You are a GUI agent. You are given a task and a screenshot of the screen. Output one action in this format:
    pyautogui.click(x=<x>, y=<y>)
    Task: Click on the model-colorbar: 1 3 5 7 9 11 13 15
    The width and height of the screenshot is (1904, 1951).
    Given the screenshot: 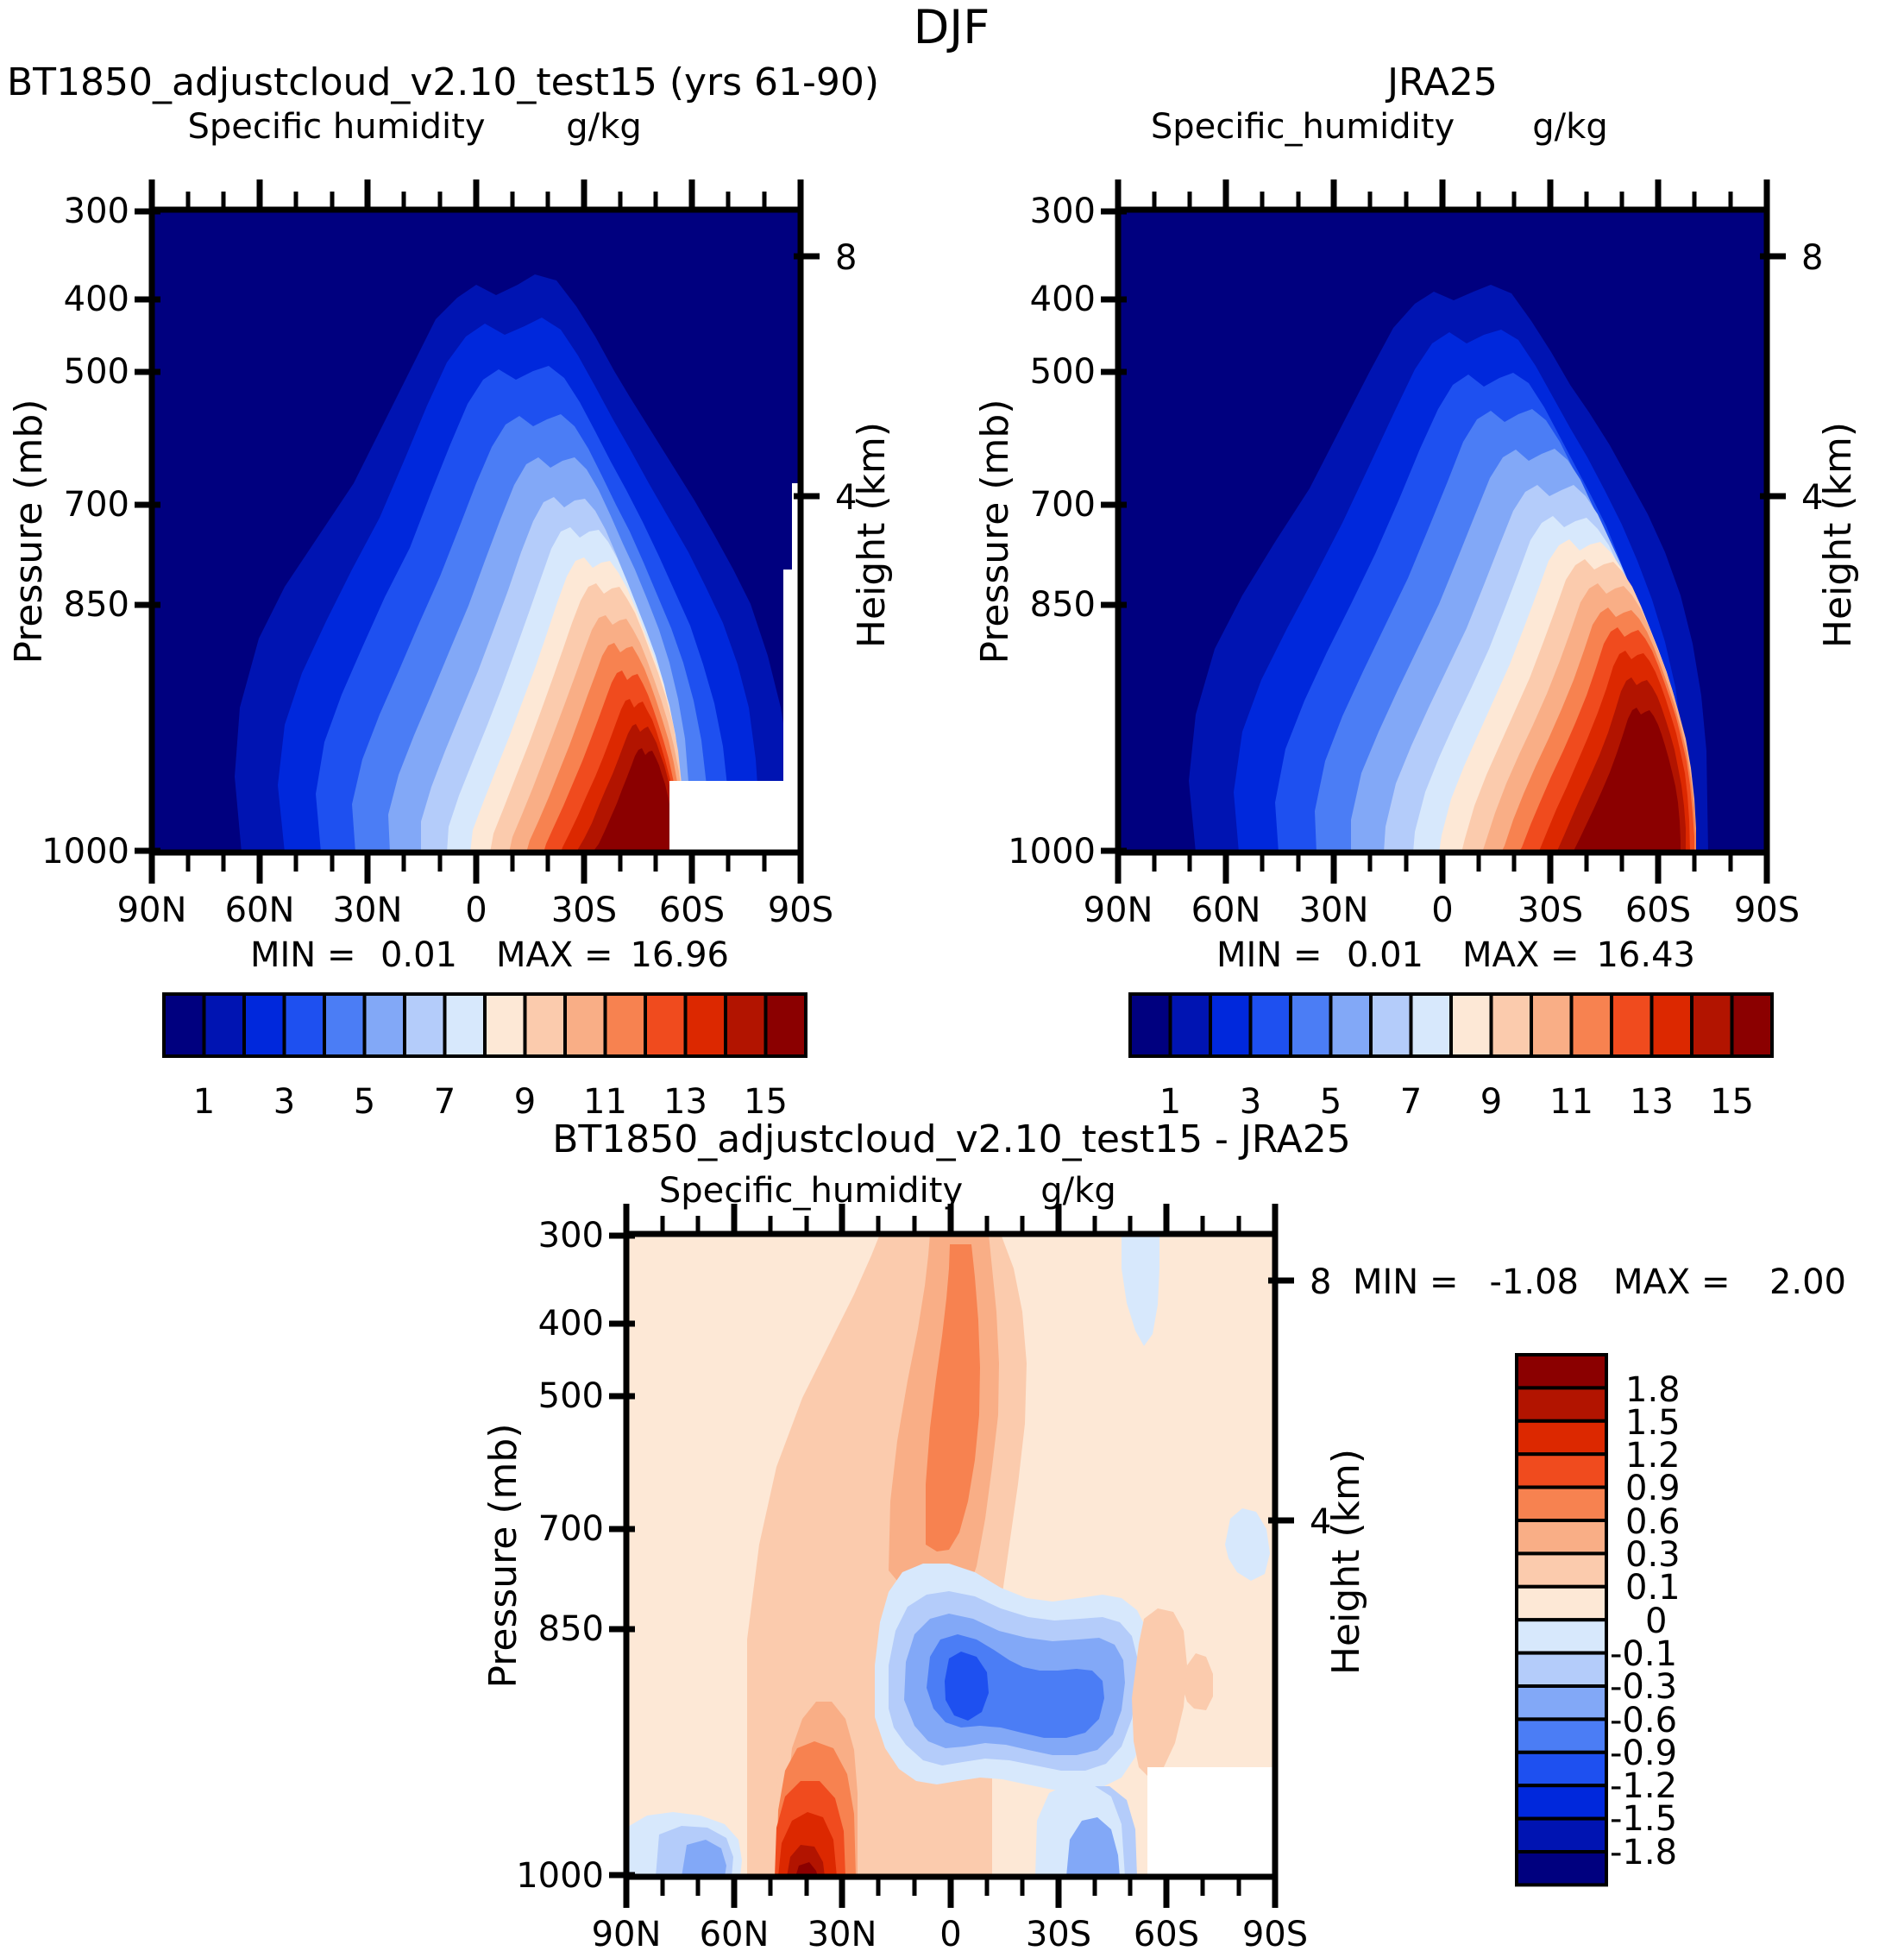 What is the action you would take?
    pyautogui.click(x=485, y=1057)
    